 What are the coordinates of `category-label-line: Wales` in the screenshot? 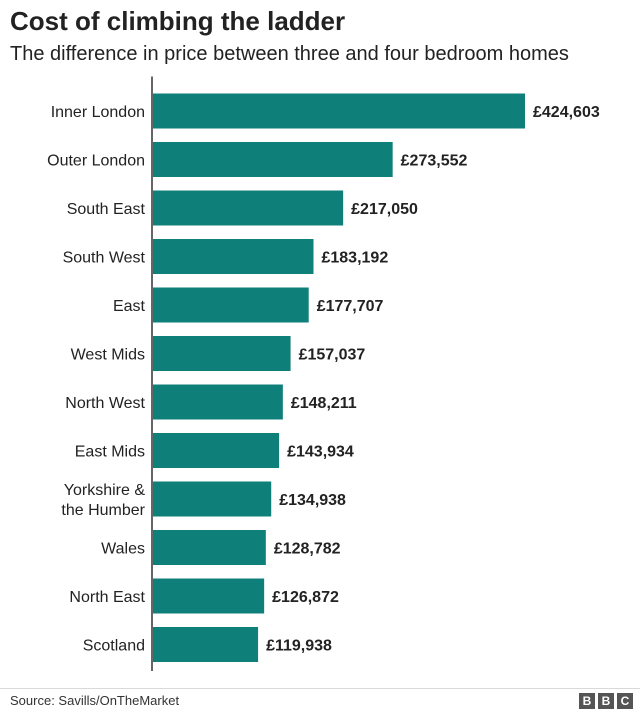 It's located at (123, 549).